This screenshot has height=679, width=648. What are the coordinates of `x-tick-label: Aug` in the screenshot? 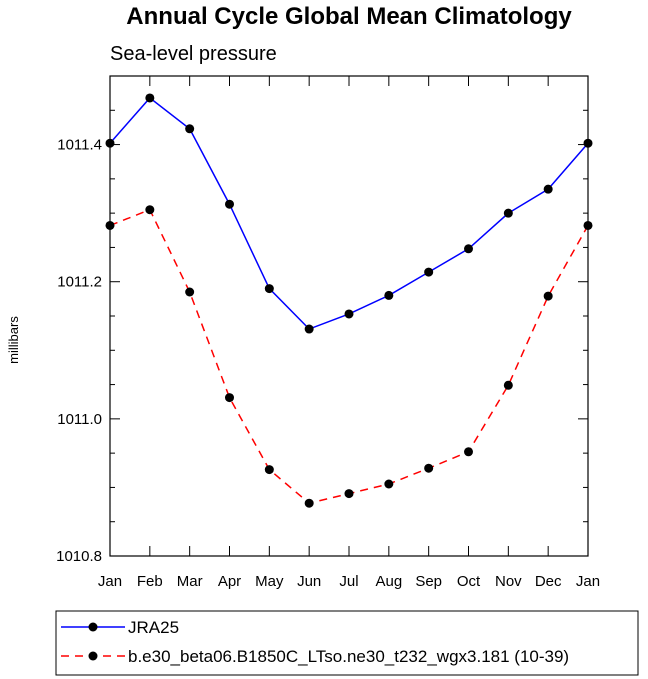 It's located at (388, 581).